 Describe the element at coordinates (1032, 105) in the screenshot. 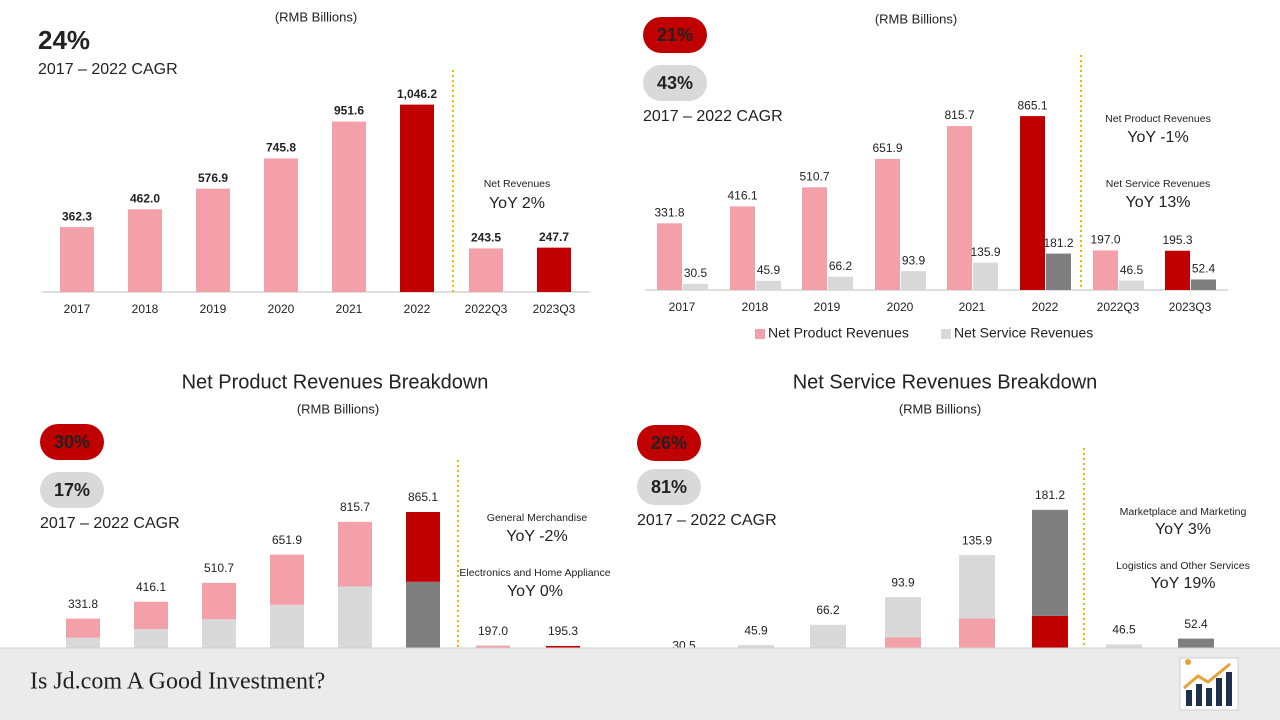

I see `data-label: 865.1` at that location.